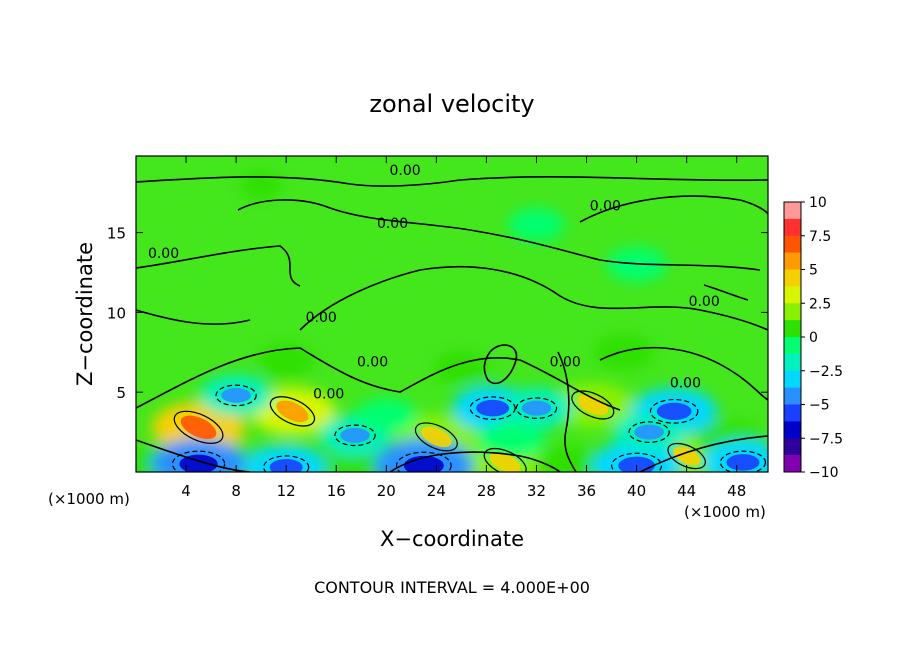 Image resolution: width=904 pixels, height=654 pixels. Describe the element at coordinates (826, 372) in the screenshot. I see `colorbar-tick-label: −2.5` at that location.